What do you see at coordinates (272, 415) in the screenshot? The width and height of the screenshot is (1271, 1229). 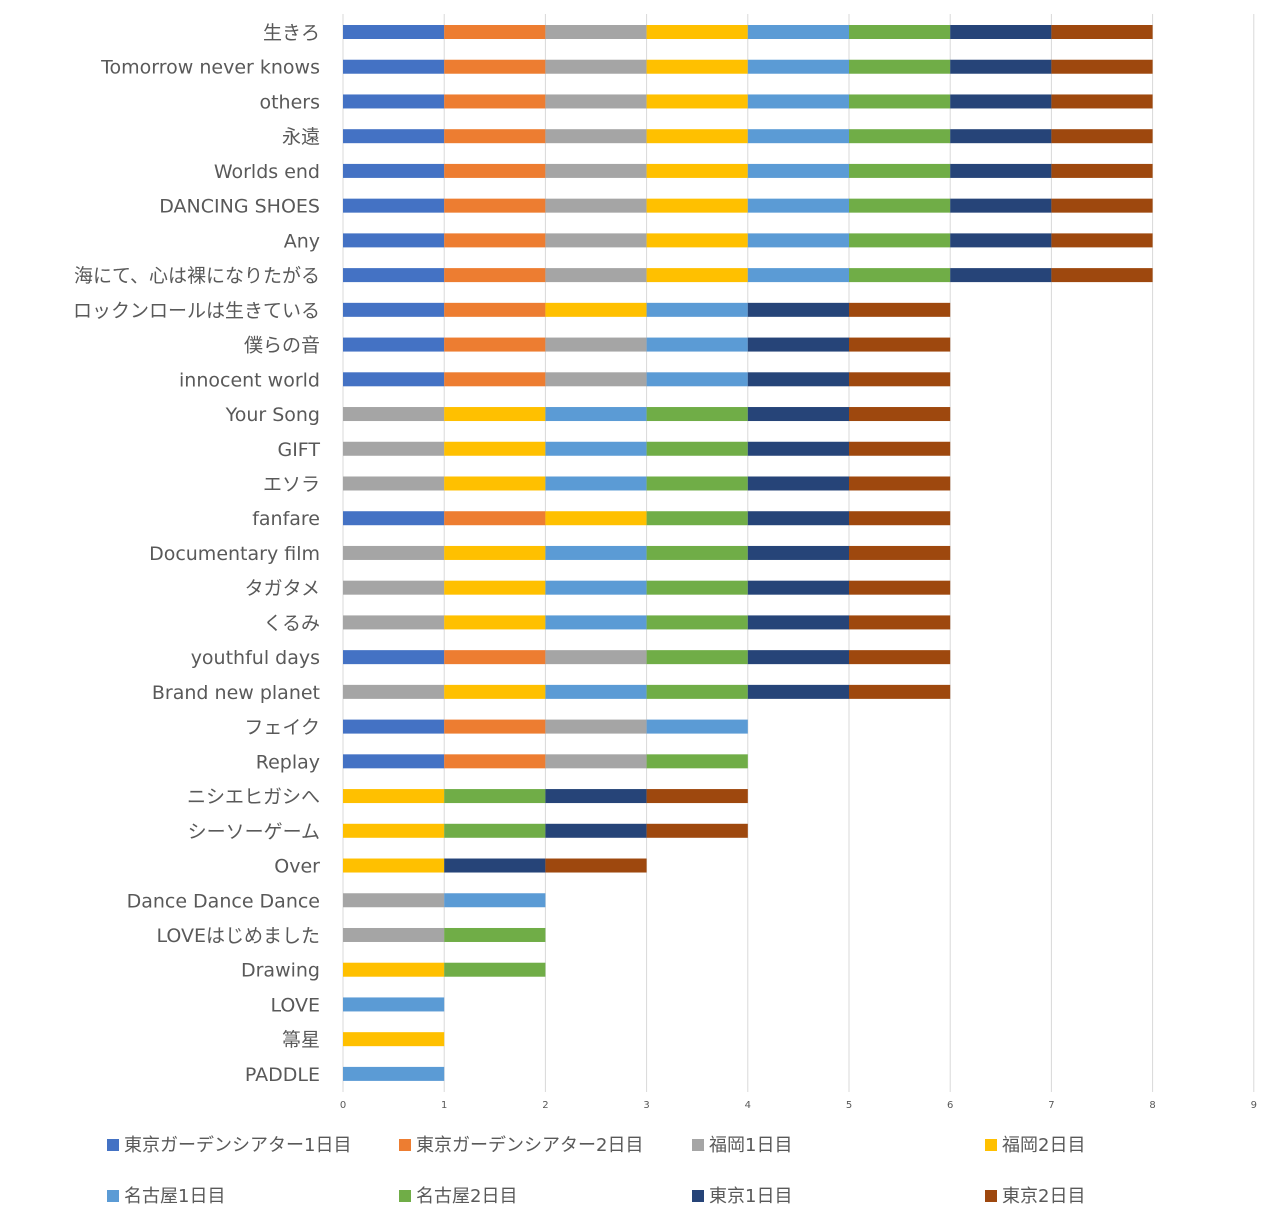 I see `category-label: Your Song` at bounding box center [272, 415].